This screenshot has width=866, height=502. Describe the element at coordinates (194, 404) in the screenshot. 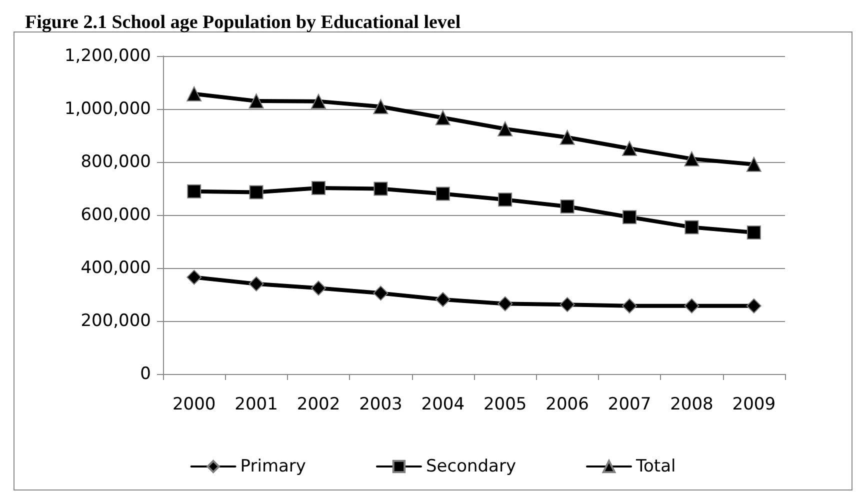

I see `x-tick-label: 2000` at that location.